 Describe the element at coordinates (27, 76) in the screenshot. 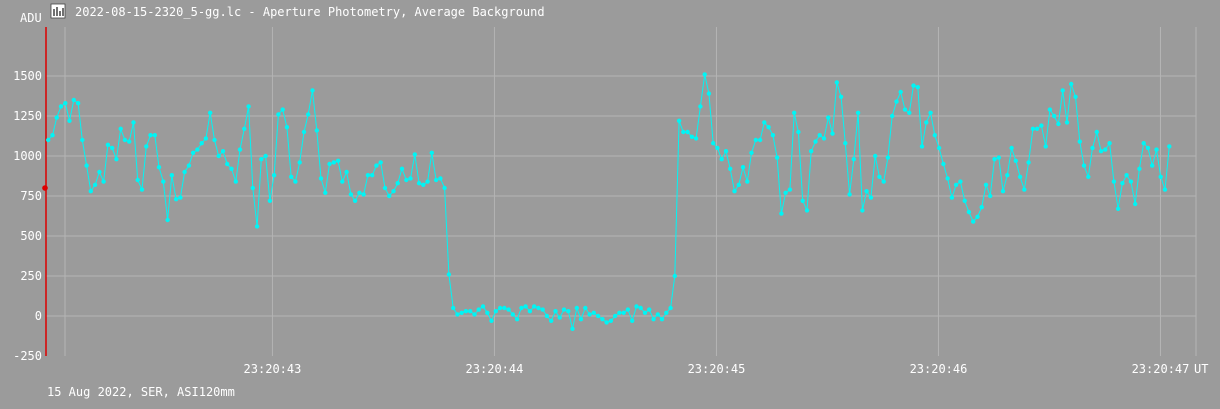

I see `y-tick-label: 1500` at that location.